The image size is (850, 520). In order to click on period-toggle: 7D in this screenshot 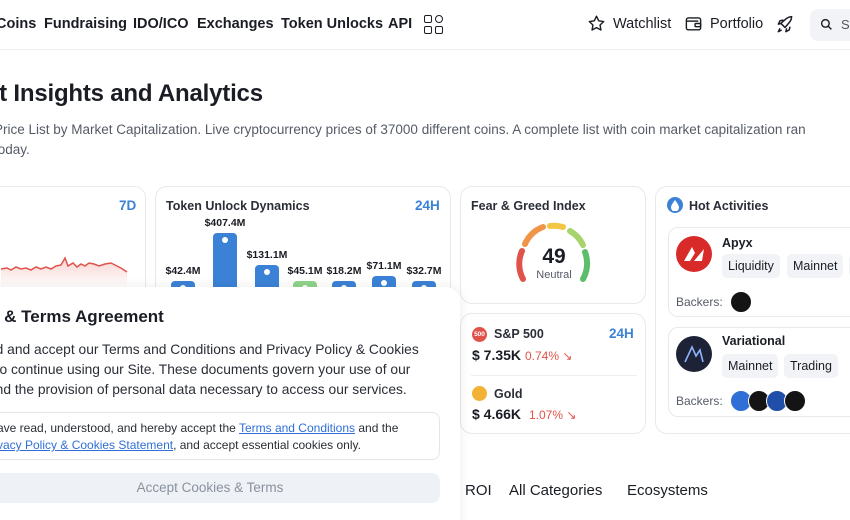, I will do `click(128, 205)`.